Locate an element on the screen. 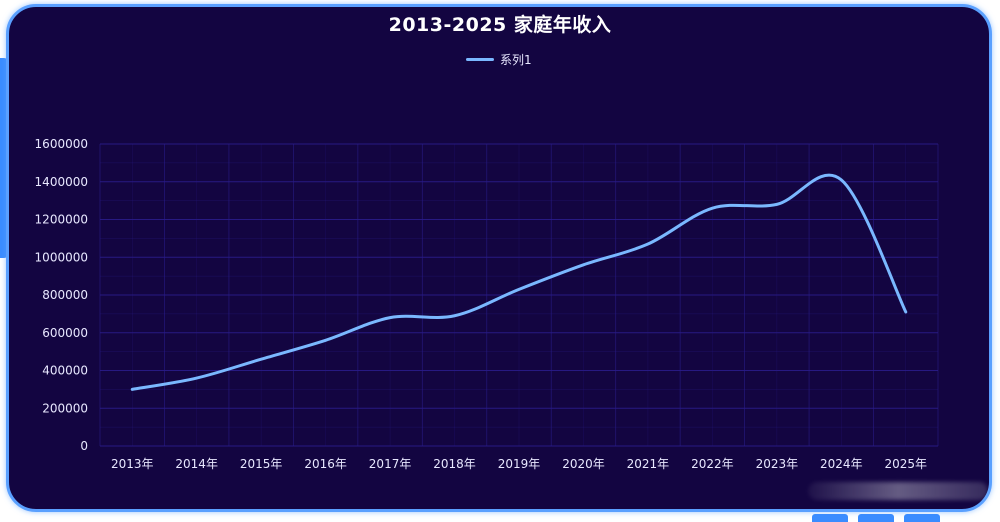 This screenshot has width=1000, height=522. x-tick-label: 2022年 is located at coordinates (712, 464).